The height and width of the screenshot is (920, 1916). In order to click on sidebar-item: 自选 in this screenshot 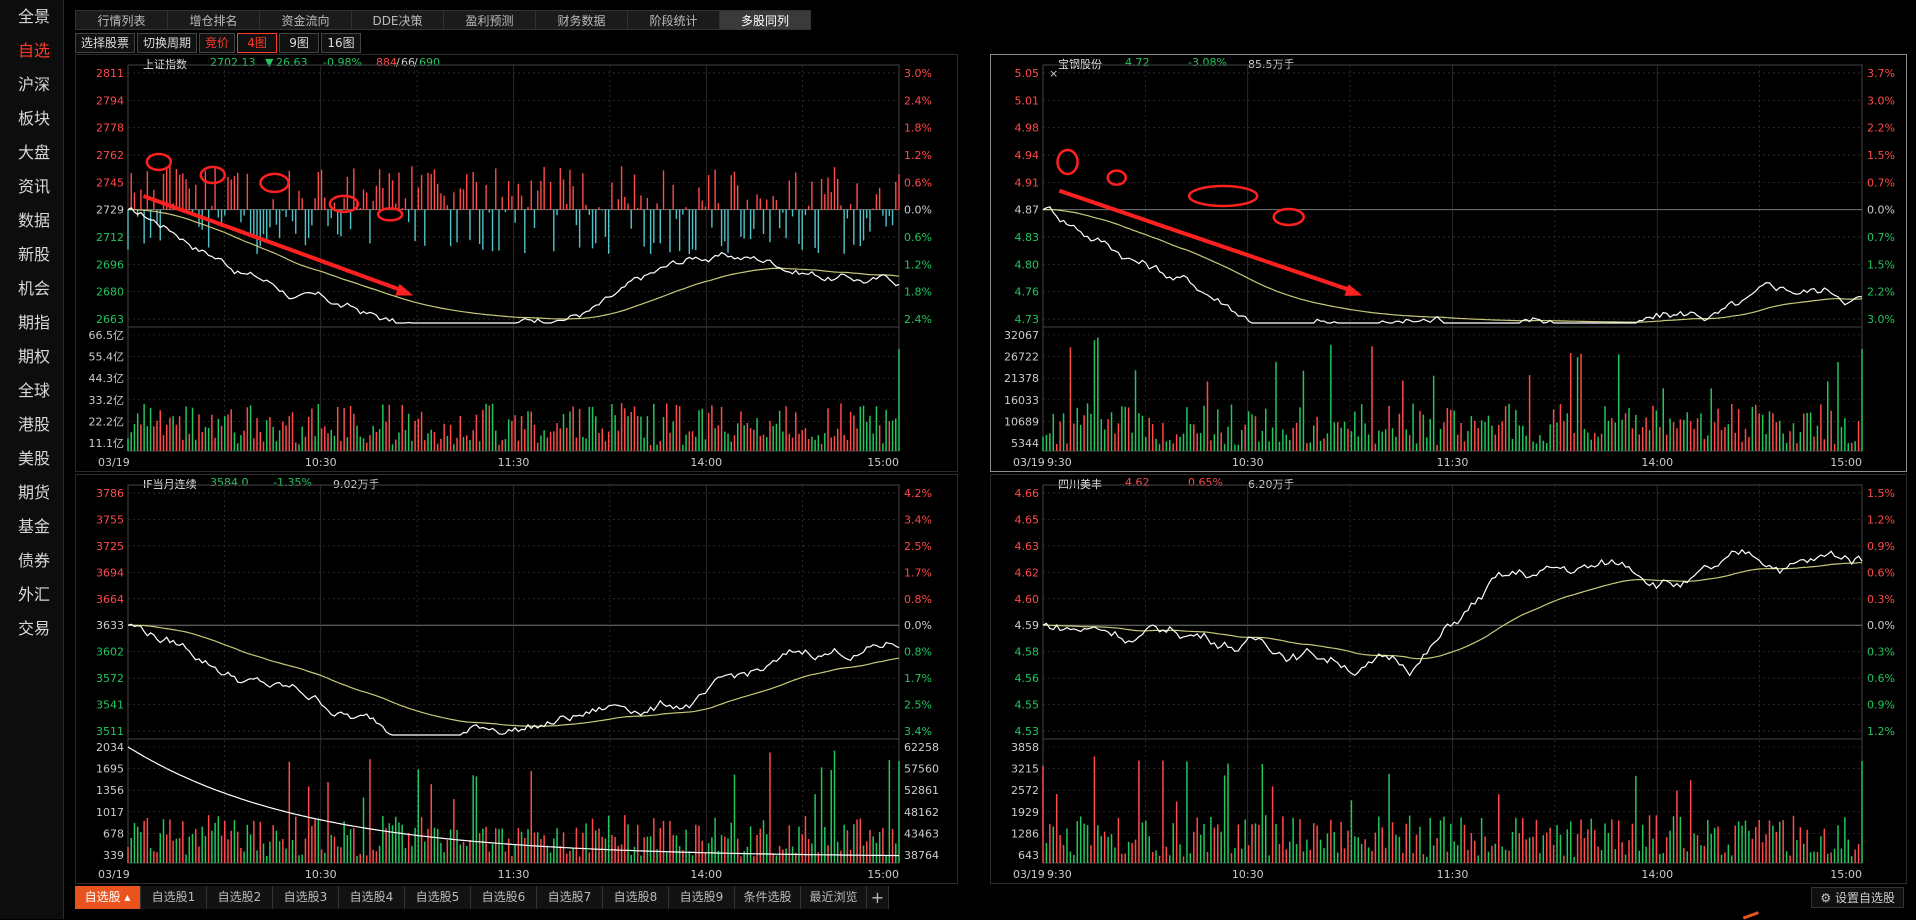, I will do `click(34, 50)`.